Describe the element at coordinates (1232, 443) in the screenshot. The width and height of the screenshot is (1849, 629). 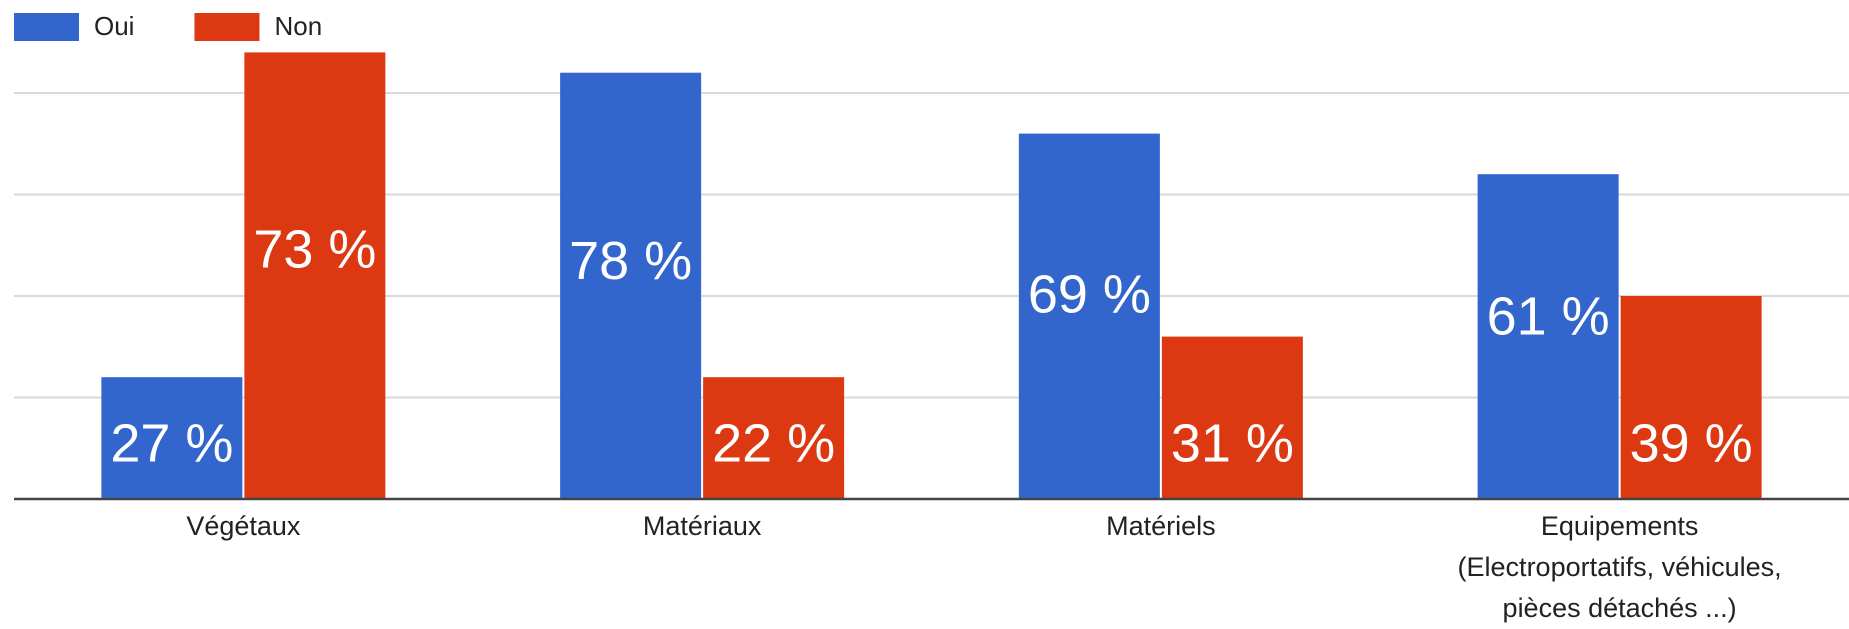
I see `data-label: 31 %` at that location.